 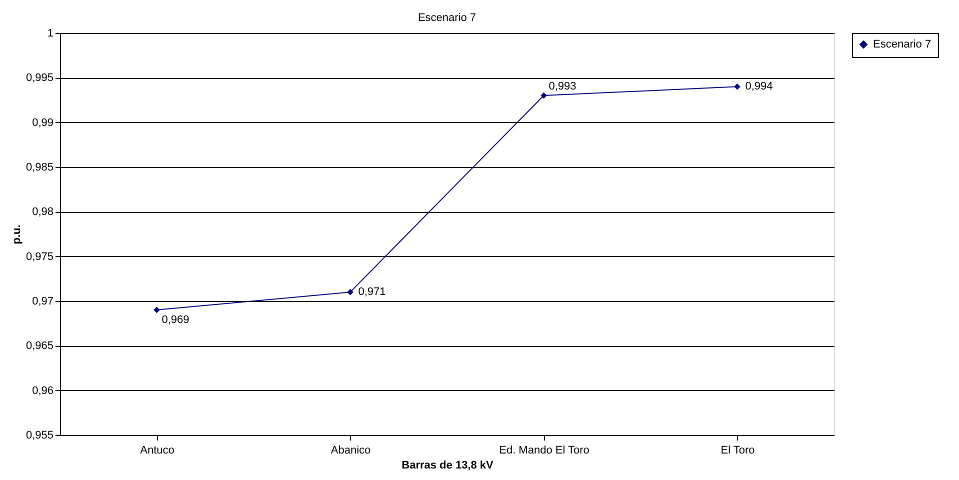 What do you see at coordinates (43, 390) in the screenshot?
I see `y-tick-label: 0,96` at bounding box center [43, 390].